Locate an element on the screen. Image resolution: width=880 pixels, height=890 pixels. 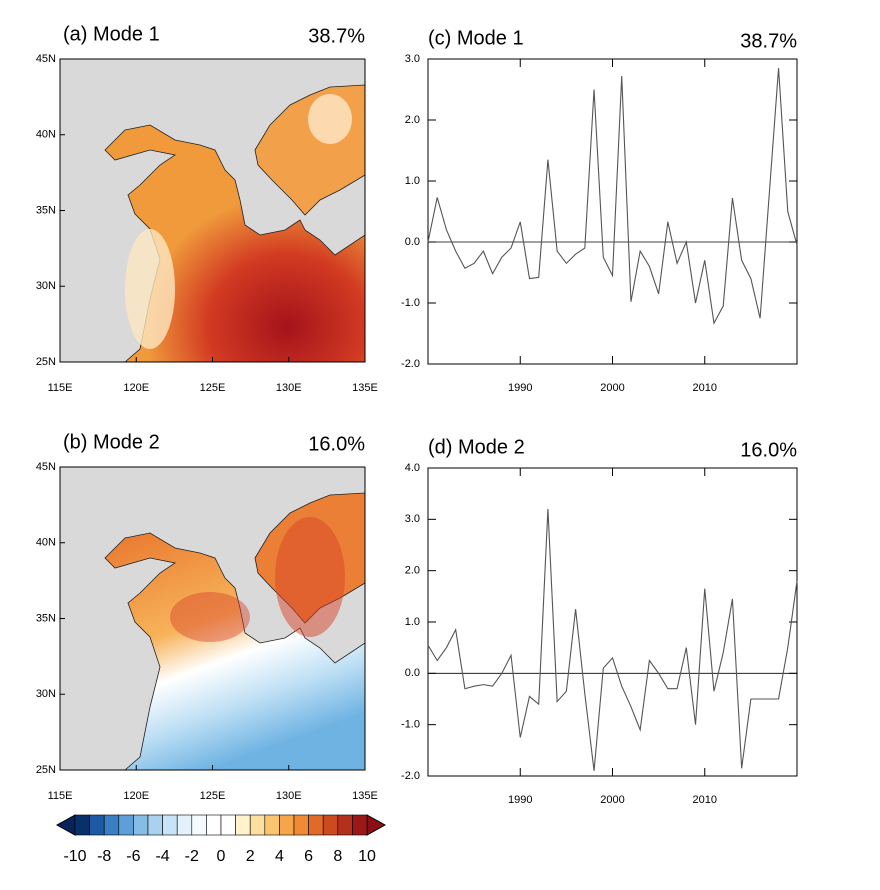
colorbar-label: 8 is located at coordinates (337, 856).